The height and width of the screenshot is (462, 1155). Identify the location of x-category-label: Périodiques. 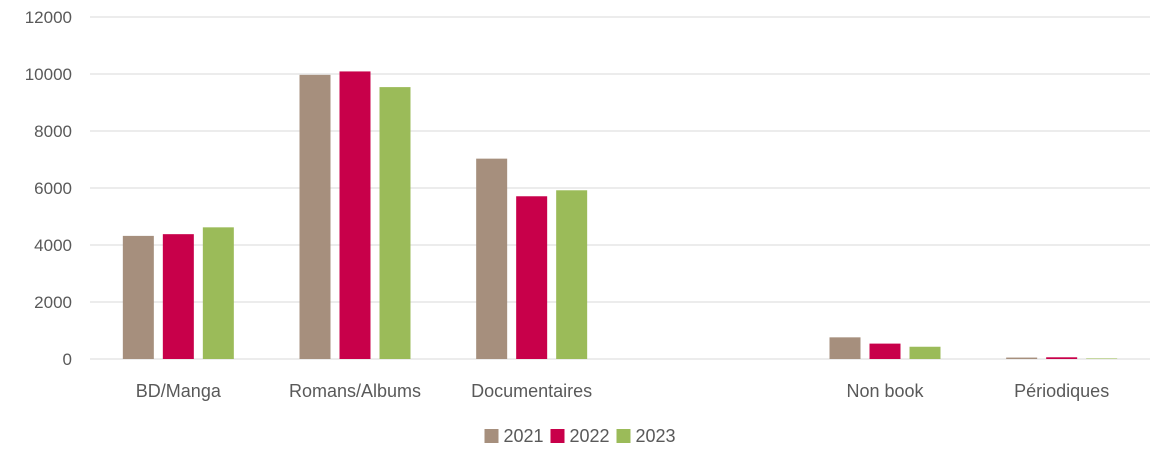
(1061, 391).